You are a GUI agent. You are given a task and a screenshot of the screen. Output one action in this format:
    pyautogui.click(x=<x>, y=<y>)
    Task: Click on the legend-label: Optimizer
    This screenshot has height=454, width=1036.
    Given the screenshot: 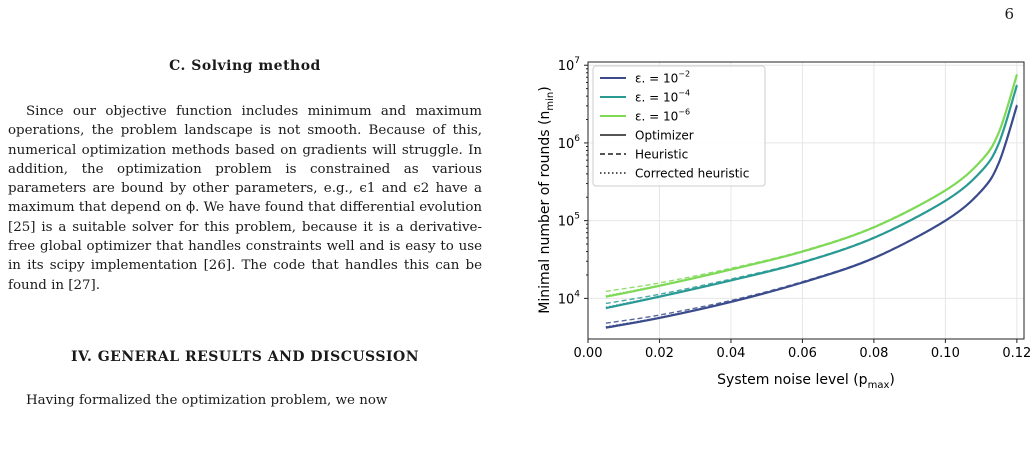 What is the action you would take?
    pyautogui.click(x=664, y=136)
    